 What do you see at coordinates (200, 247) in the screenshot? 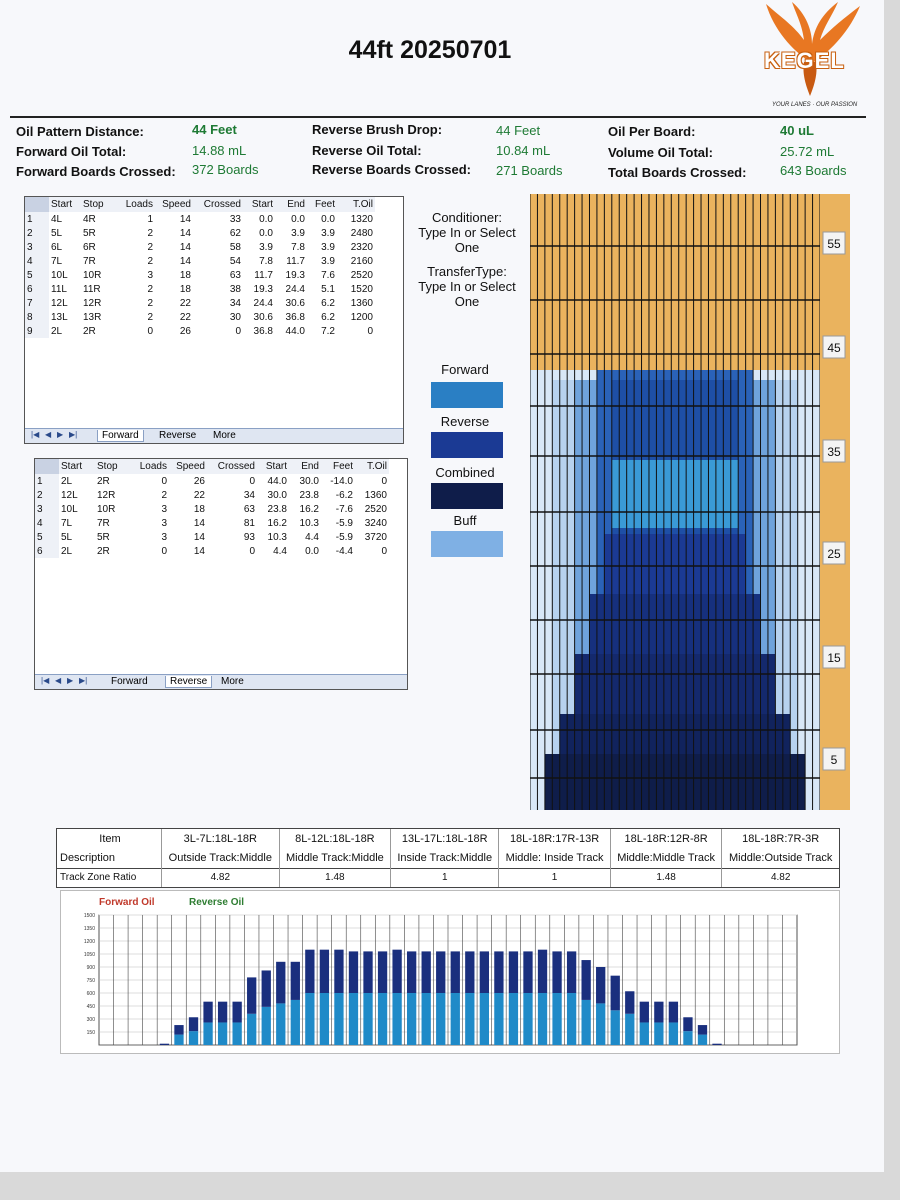
I see `grid-row: 3 6L 6R 2 14 58 3.9 7.8 3.9 2320` at bounding box center [200, 247].